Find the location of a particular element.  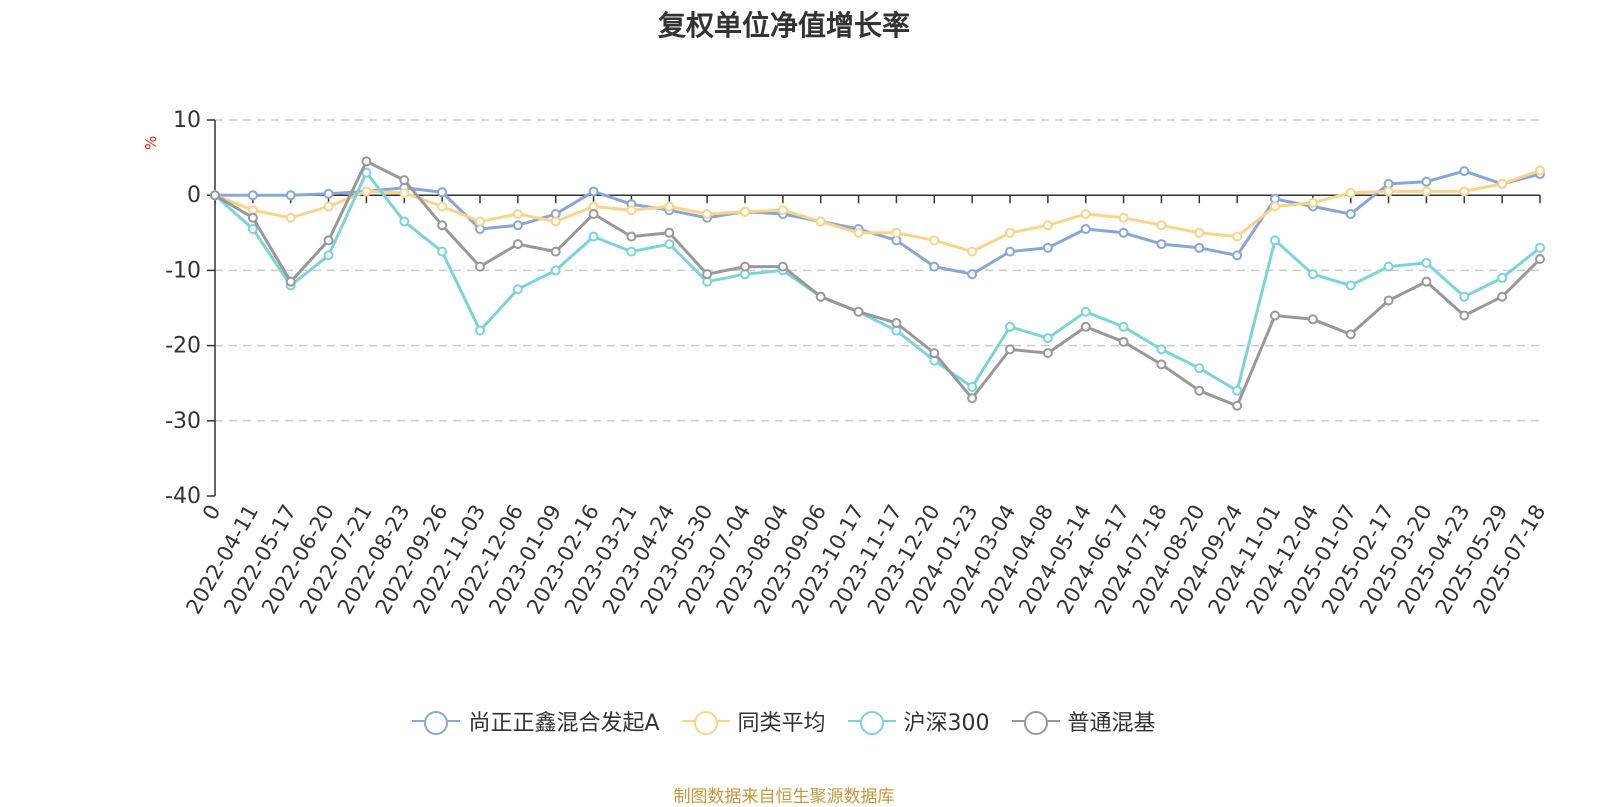

legend-item: 沪深300 is located at coordinates (918, 721).